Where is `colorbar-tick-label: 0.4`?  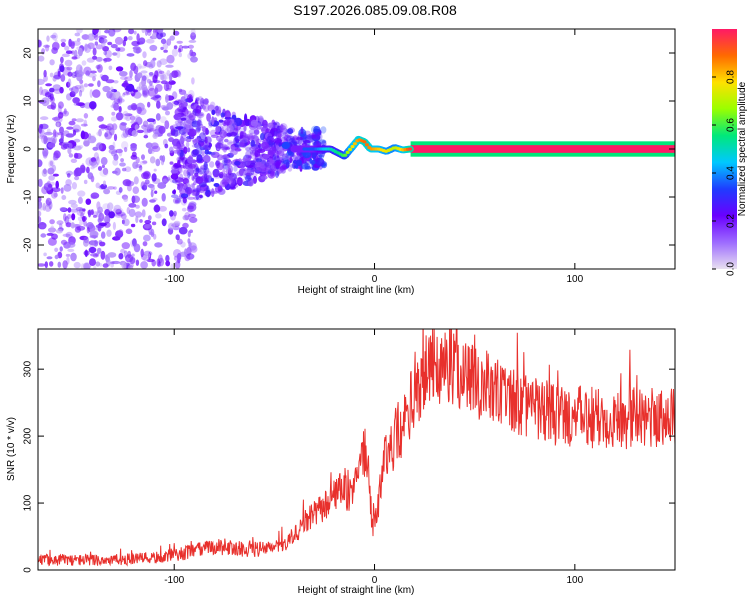 colorbar-tick-label: 0.4 is located at coordinates (731, 173).